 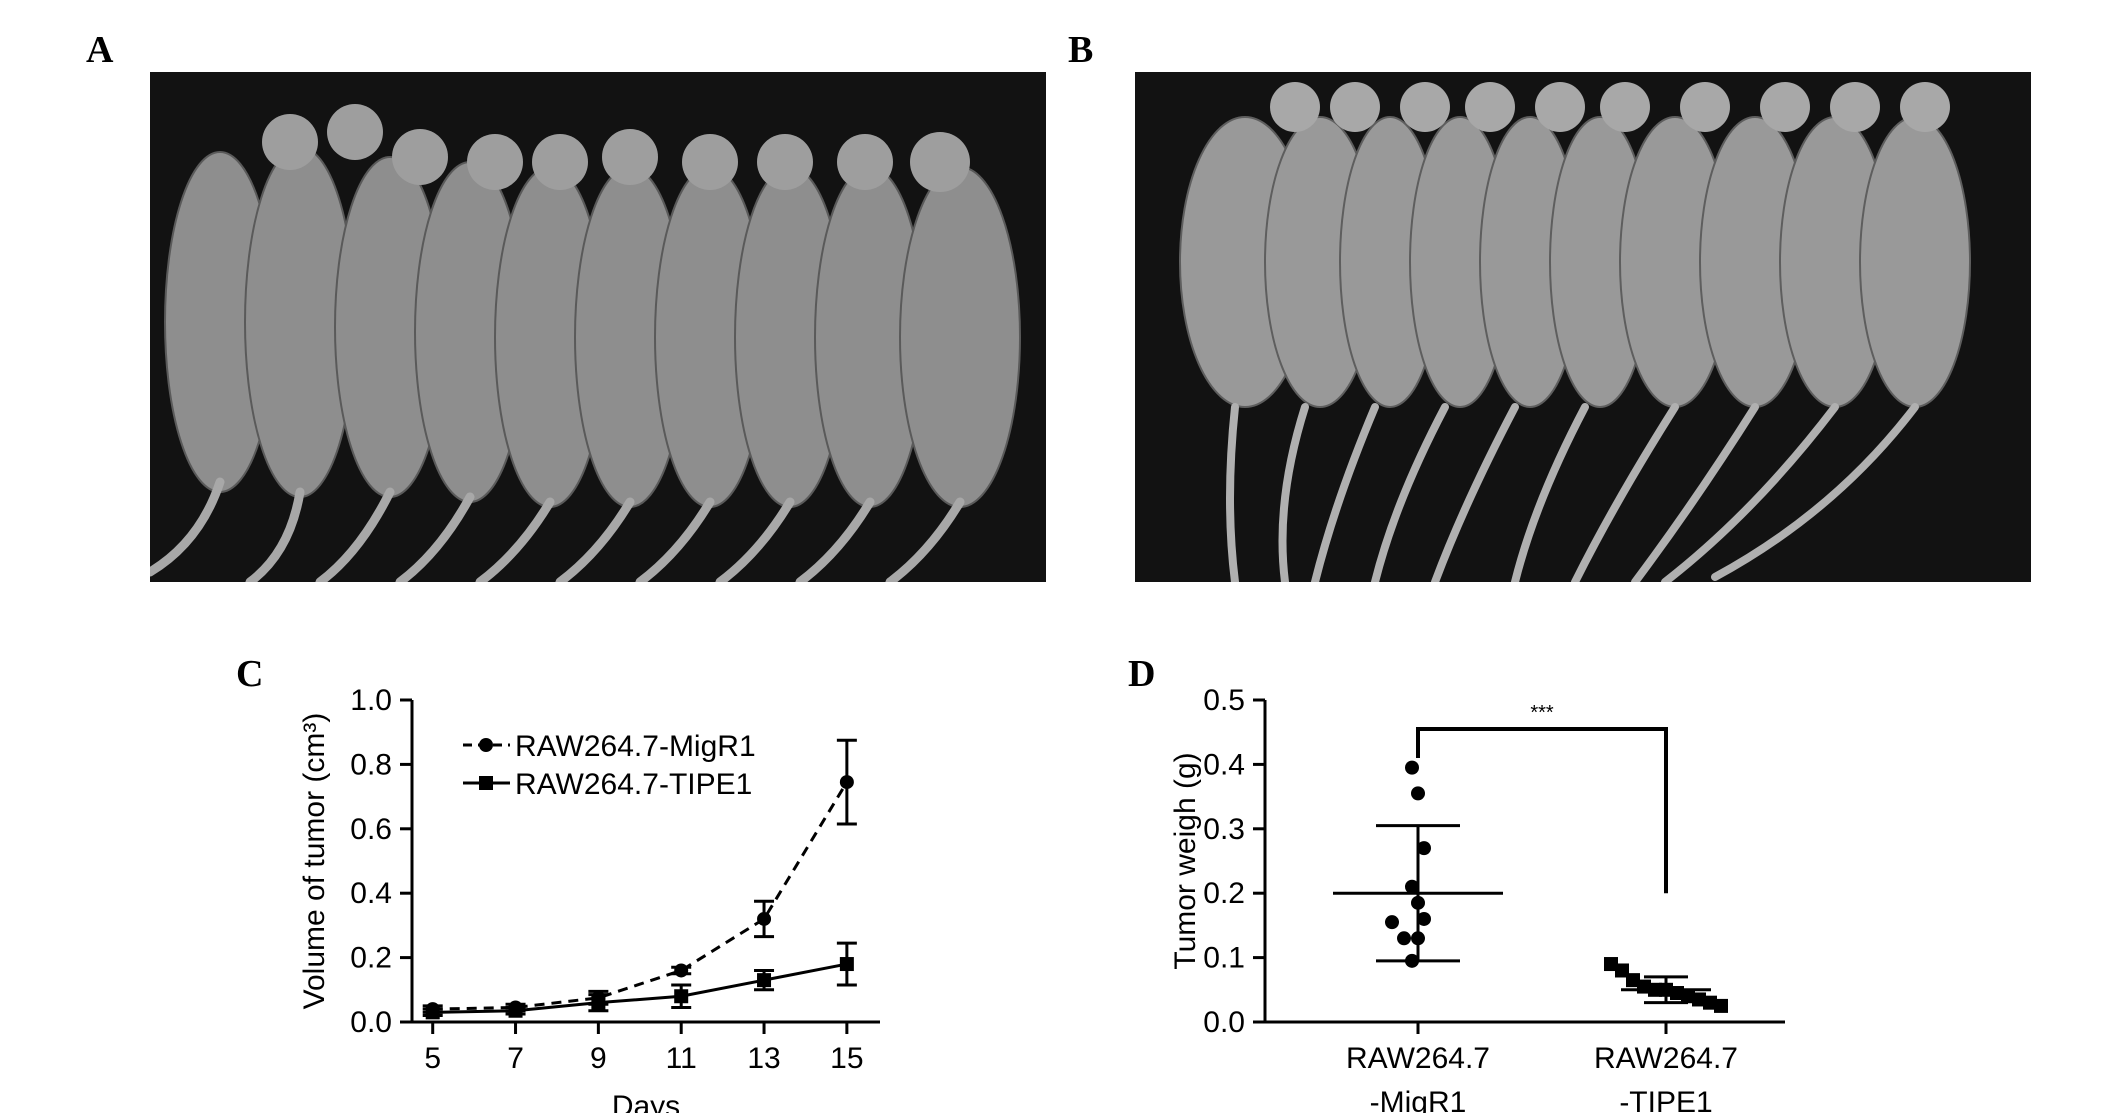 I want to click on panel-label-c: C, so click(x=250, y=674).